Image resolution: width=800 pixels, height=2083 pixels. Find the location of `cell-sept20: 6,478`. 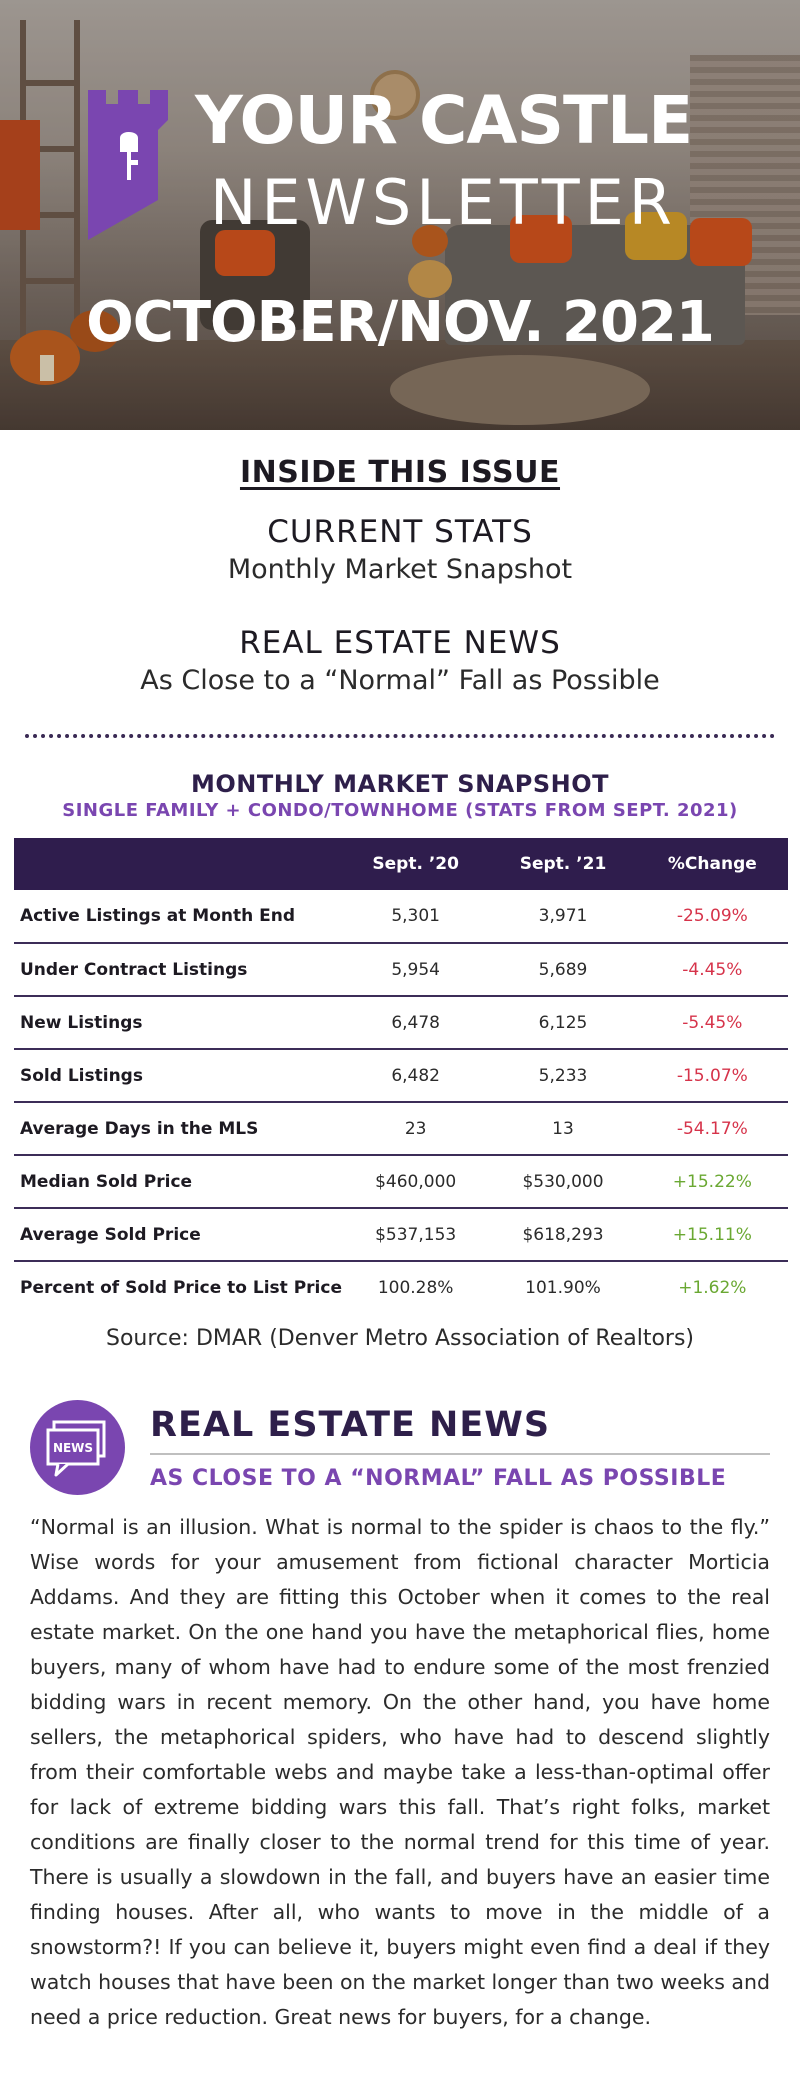

cell-sept20: 6,478 is located at coordinates (415, 1023).